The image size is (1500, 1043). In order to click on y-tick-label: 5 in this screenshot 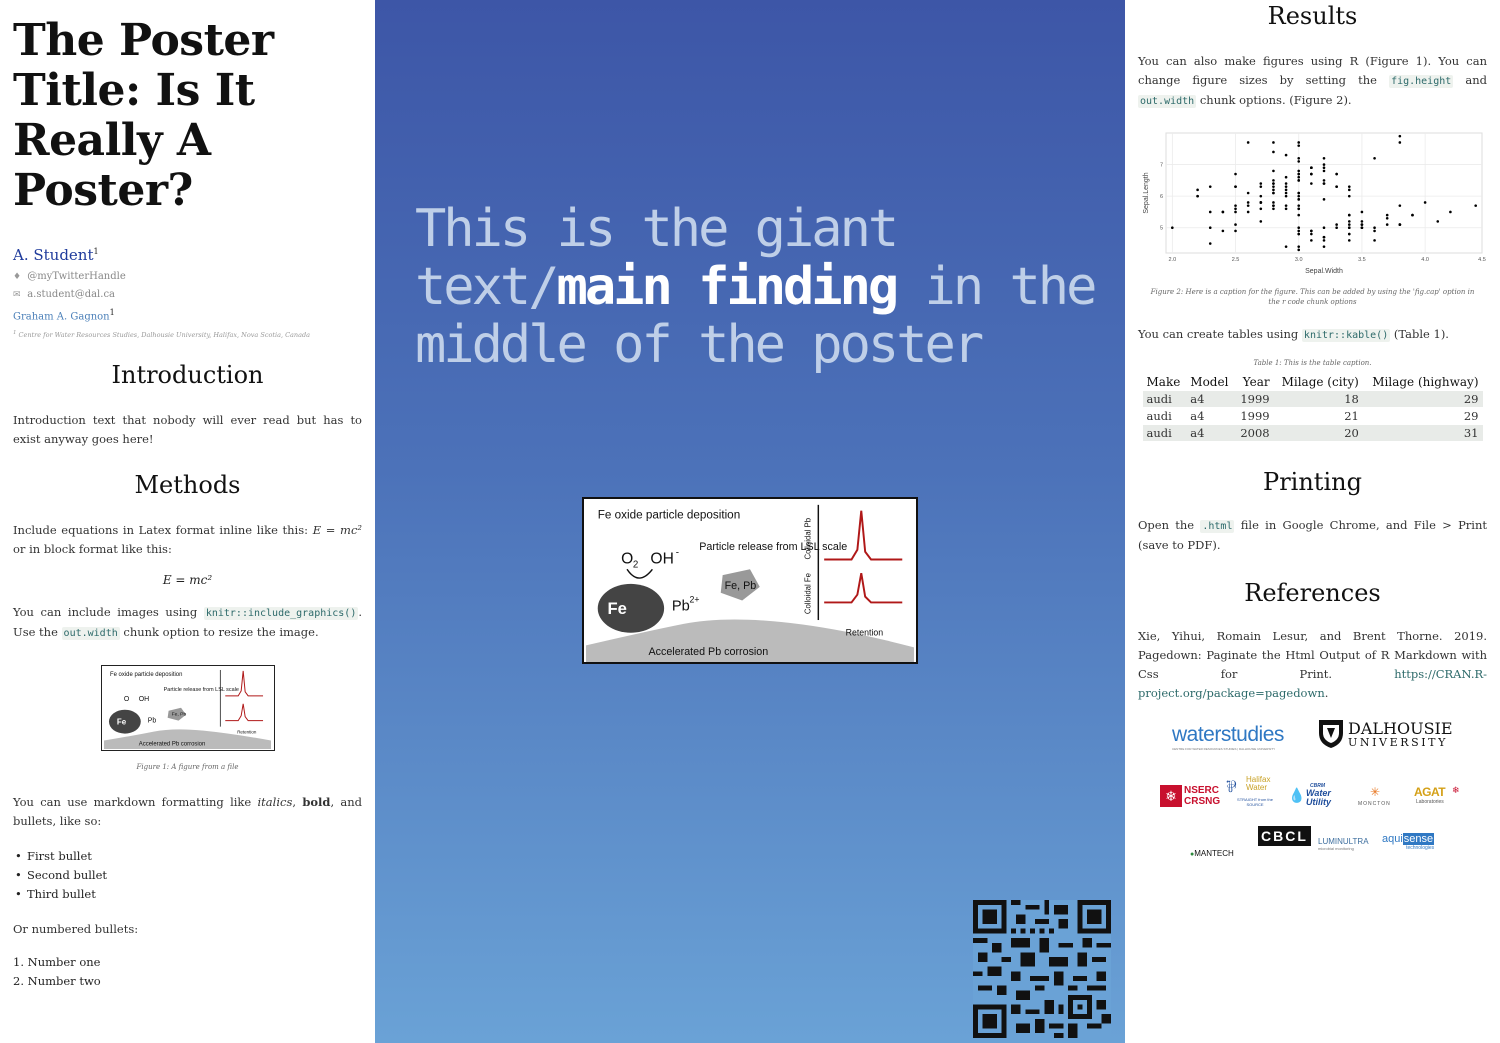, I will do `click(1161, 229)`.